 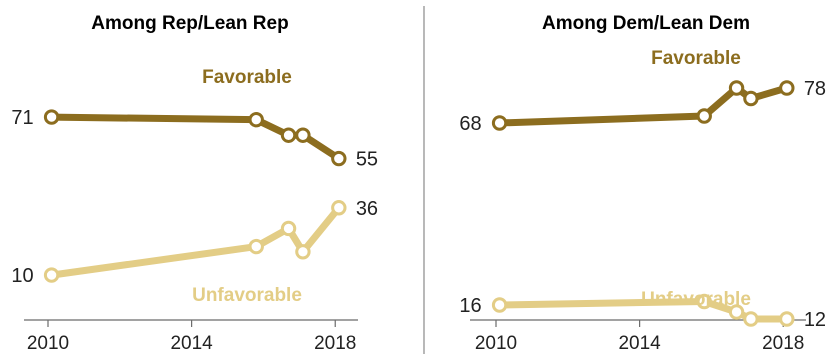 I want to click on series-favorable: 71 55 Favorable, so click(x=194, y=119).